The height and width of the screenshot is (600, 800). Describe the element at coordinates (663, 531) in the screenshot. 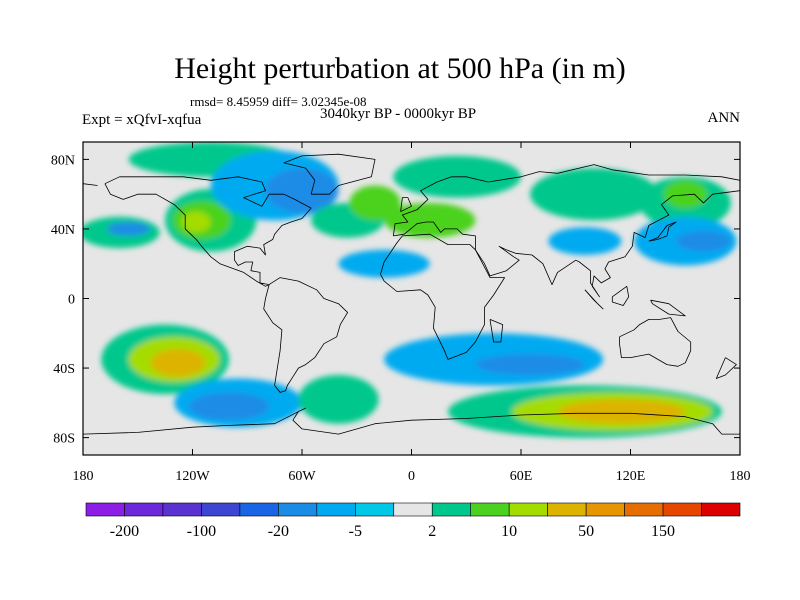

I see `colorbar-label-7: 150` at that location.